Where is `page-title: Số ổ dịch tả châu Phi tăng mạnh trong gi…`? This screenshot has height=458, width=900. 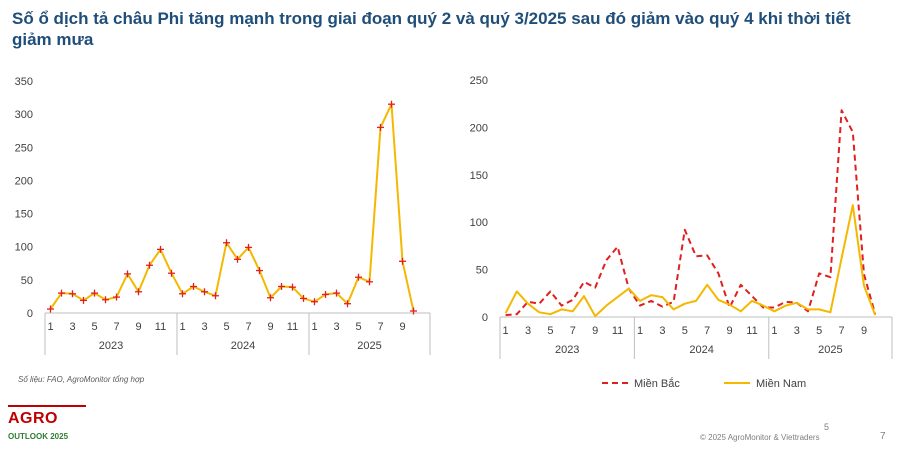
page-title: Số ổ dịch tả châu Phi tăng mạnh trong gi… is located at coordinates (431, 29).